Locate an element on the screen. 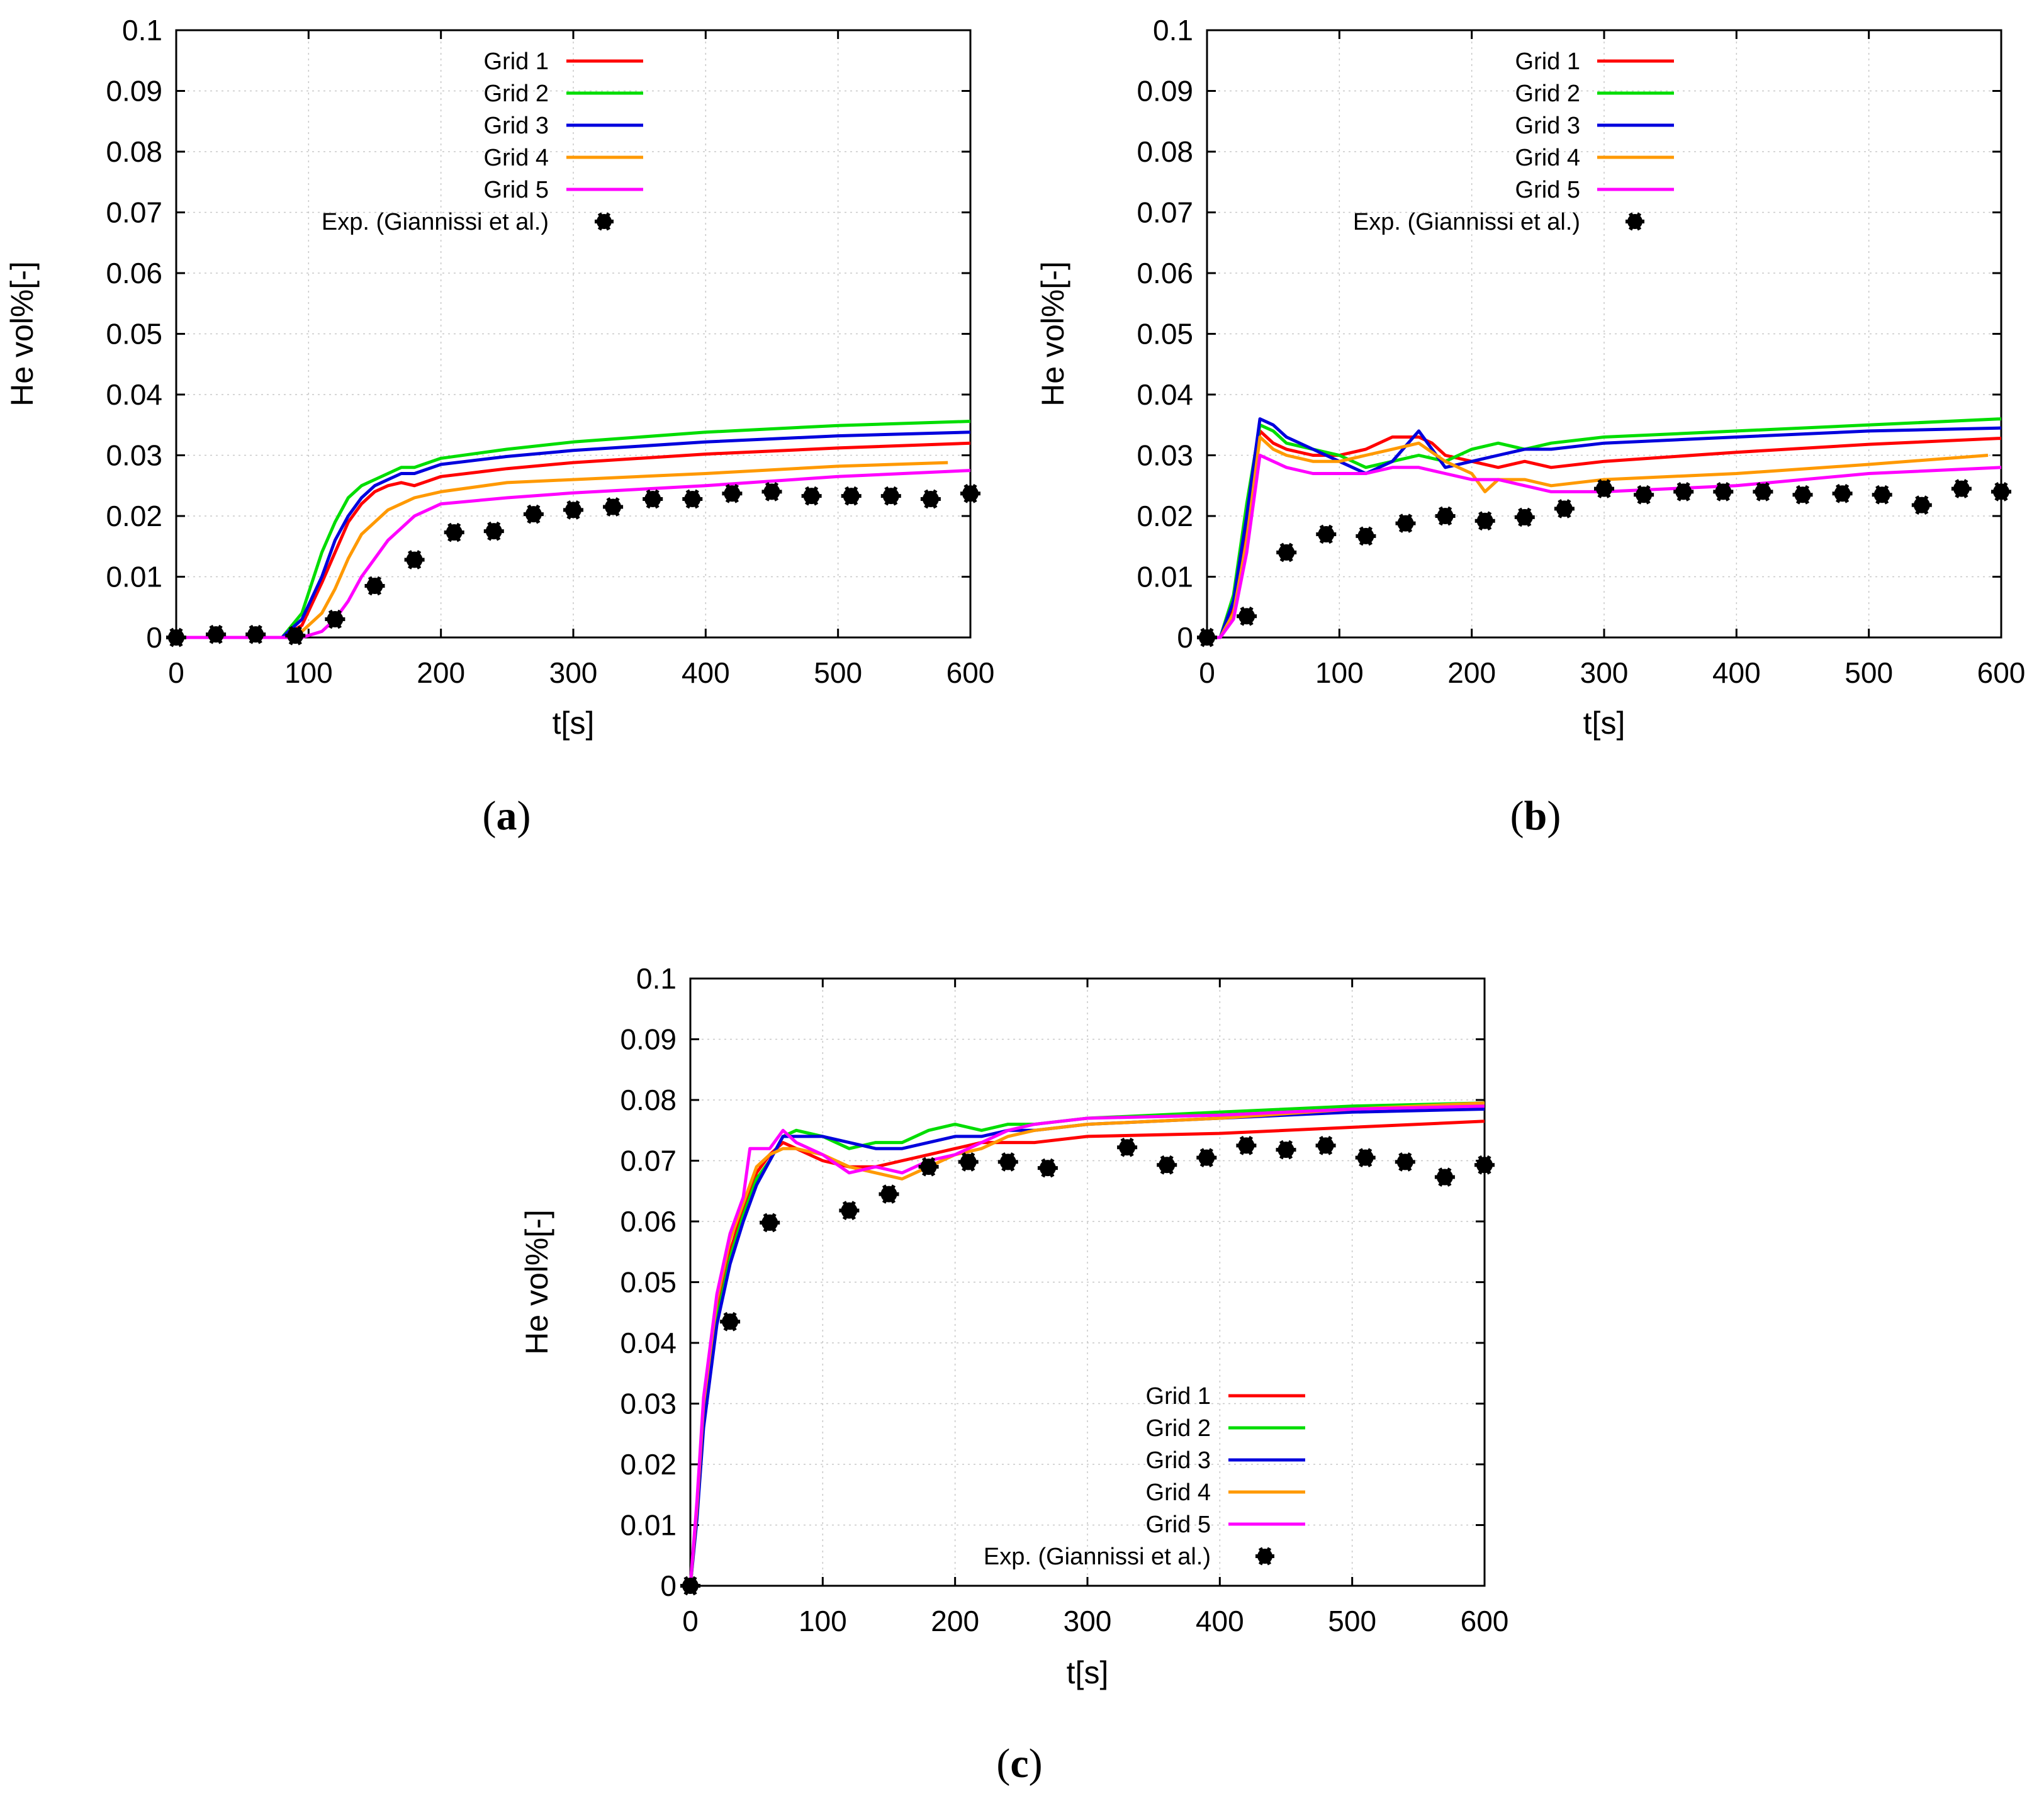 The image size is (2044, 1801). legend-label: Grid 3 is located at coordinates (1547, 126).